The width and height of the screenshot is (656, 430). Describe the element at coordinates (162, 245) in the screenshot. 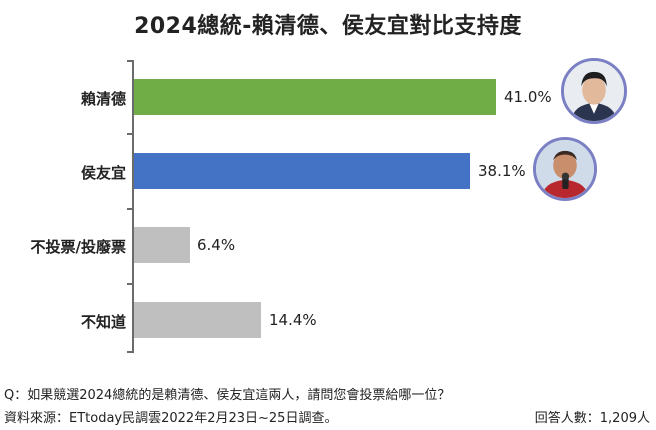

I see `bar-no-vote` at that location.